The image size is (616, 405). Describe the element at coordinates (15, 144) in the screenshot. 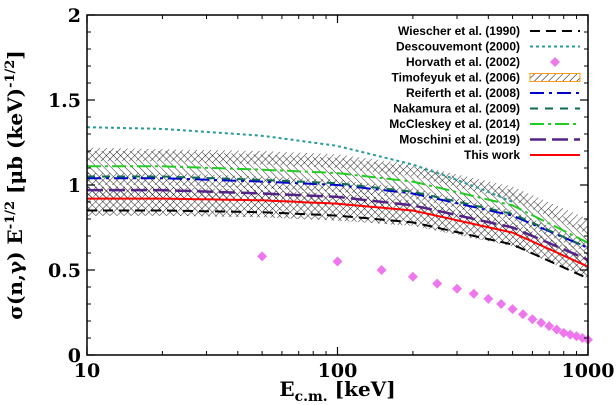

I see `y-axis-title-mid: [μb (keV)` at that location.